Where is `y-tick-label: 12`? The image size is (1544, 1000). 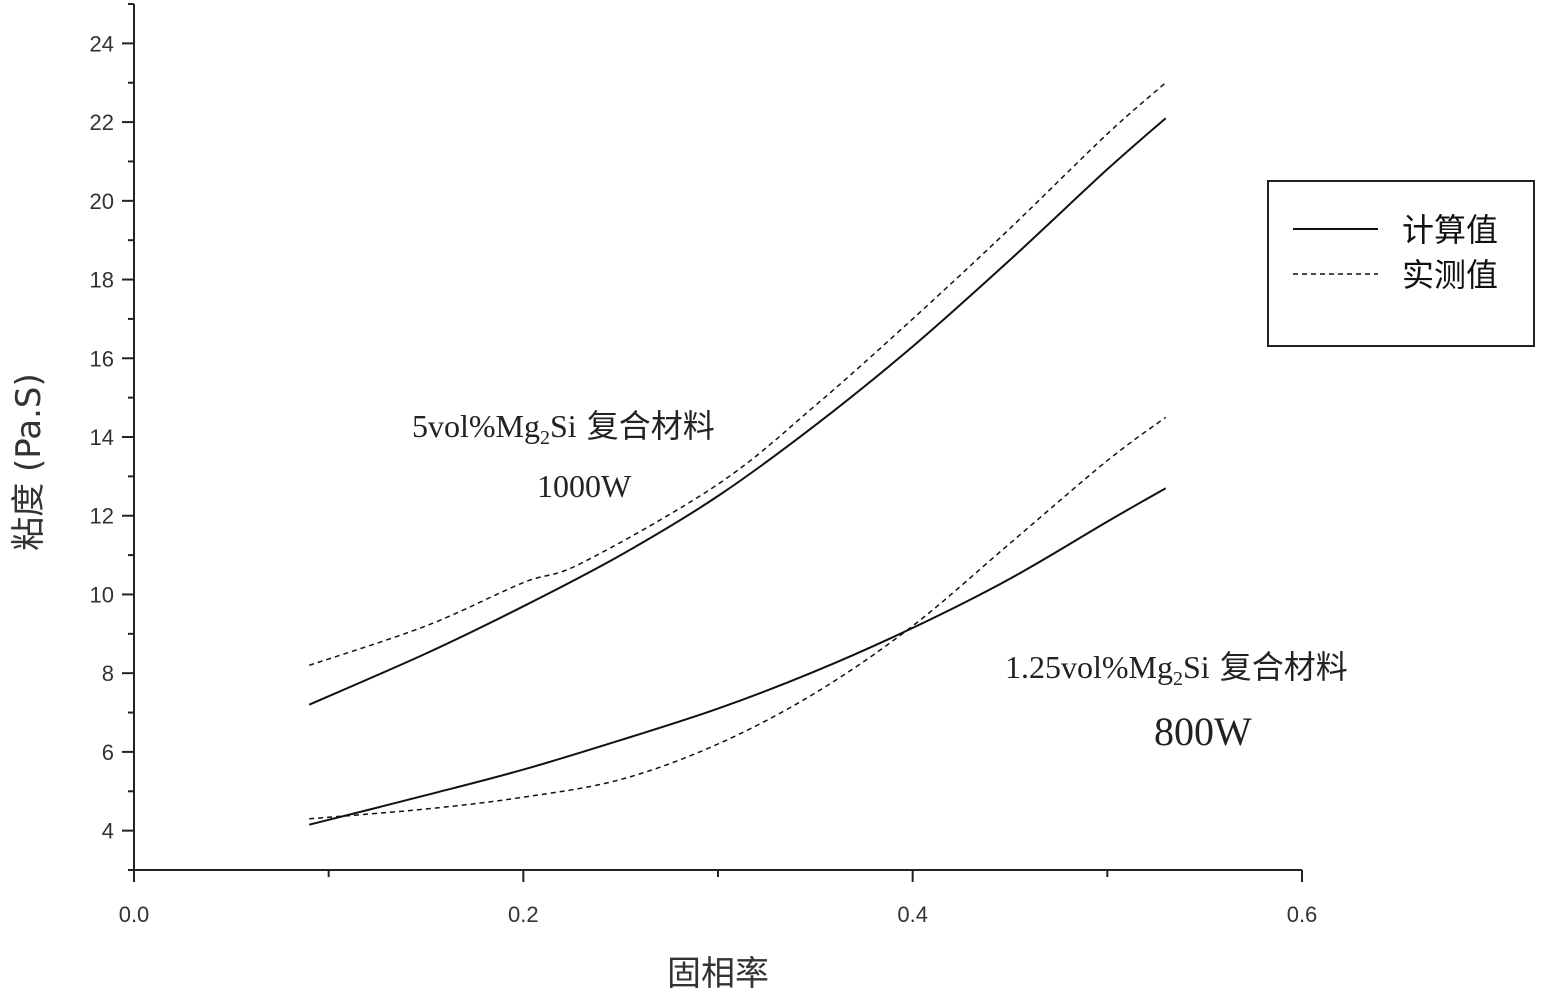
y-tick-label: 12 is located at coordinates (102, 516).